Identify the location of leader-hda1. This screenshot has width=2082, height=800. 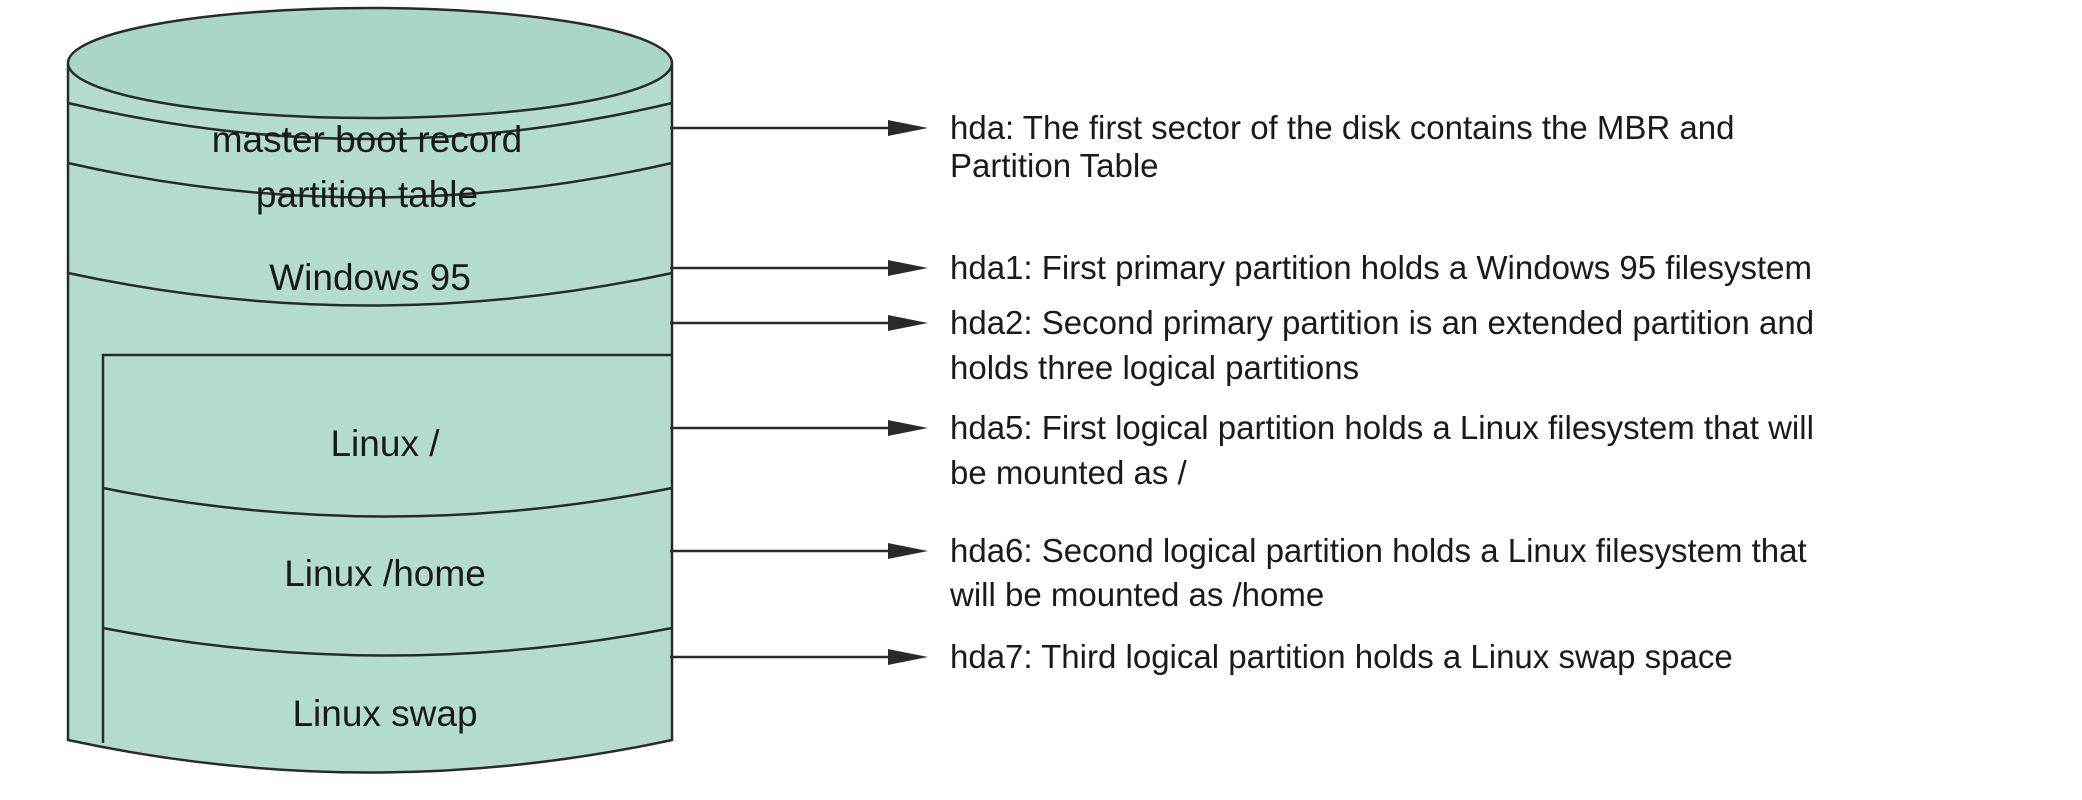
(799, 268).